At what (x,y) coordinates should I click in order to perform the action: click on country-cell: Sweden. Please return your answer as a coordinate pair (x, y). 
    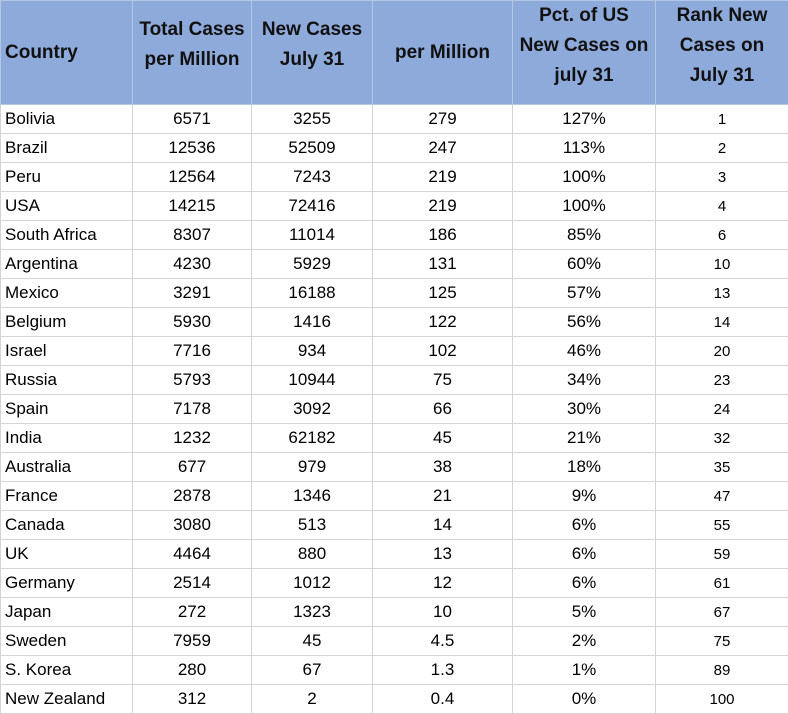
    Looking at the image, I should click on (67, 641).